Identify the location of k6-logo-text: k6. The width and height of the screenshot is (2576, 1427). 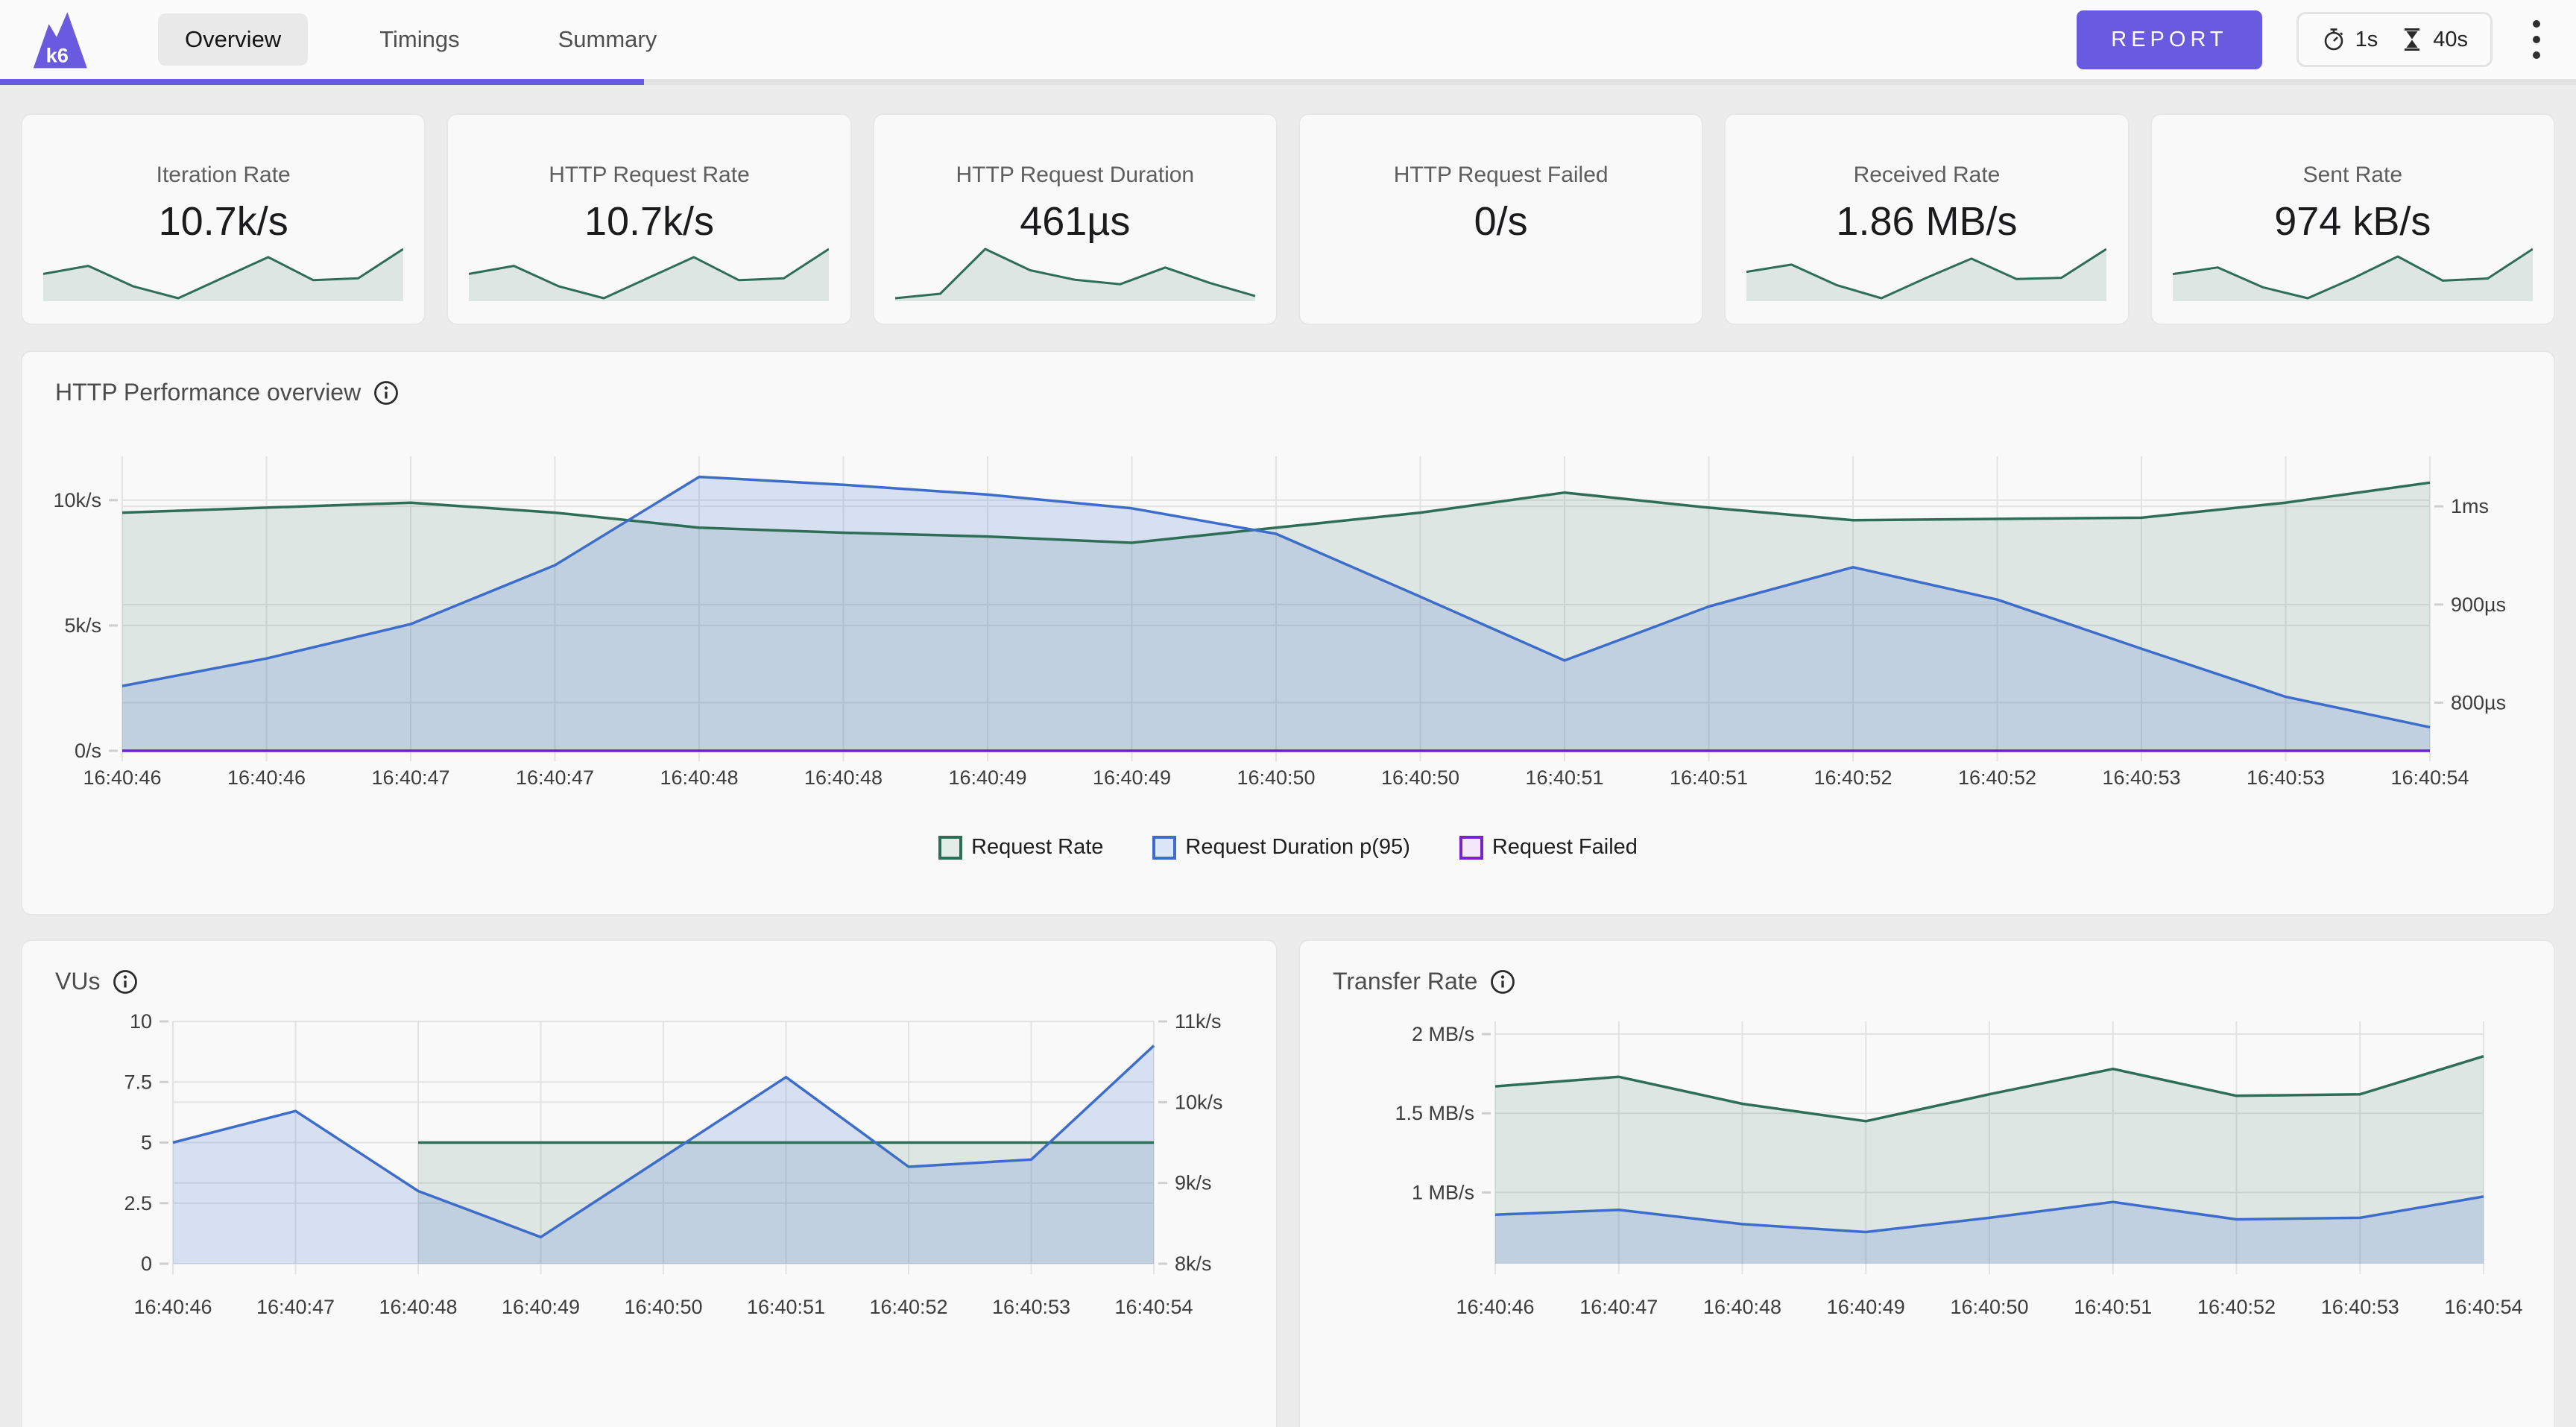
(58, 55).